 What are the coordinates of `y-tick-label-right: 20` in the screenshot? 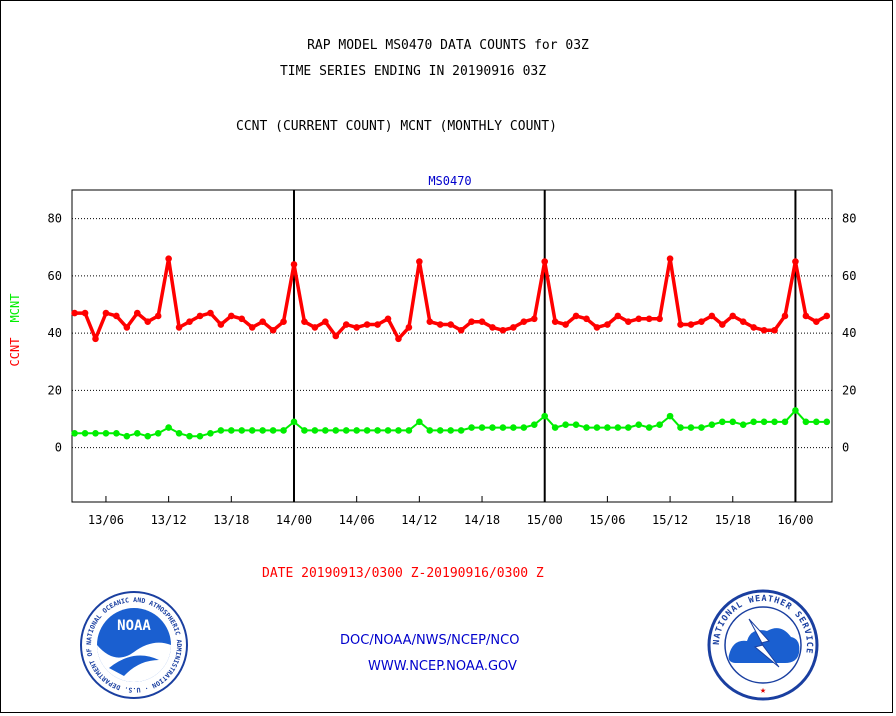 It's located at (849, 390).